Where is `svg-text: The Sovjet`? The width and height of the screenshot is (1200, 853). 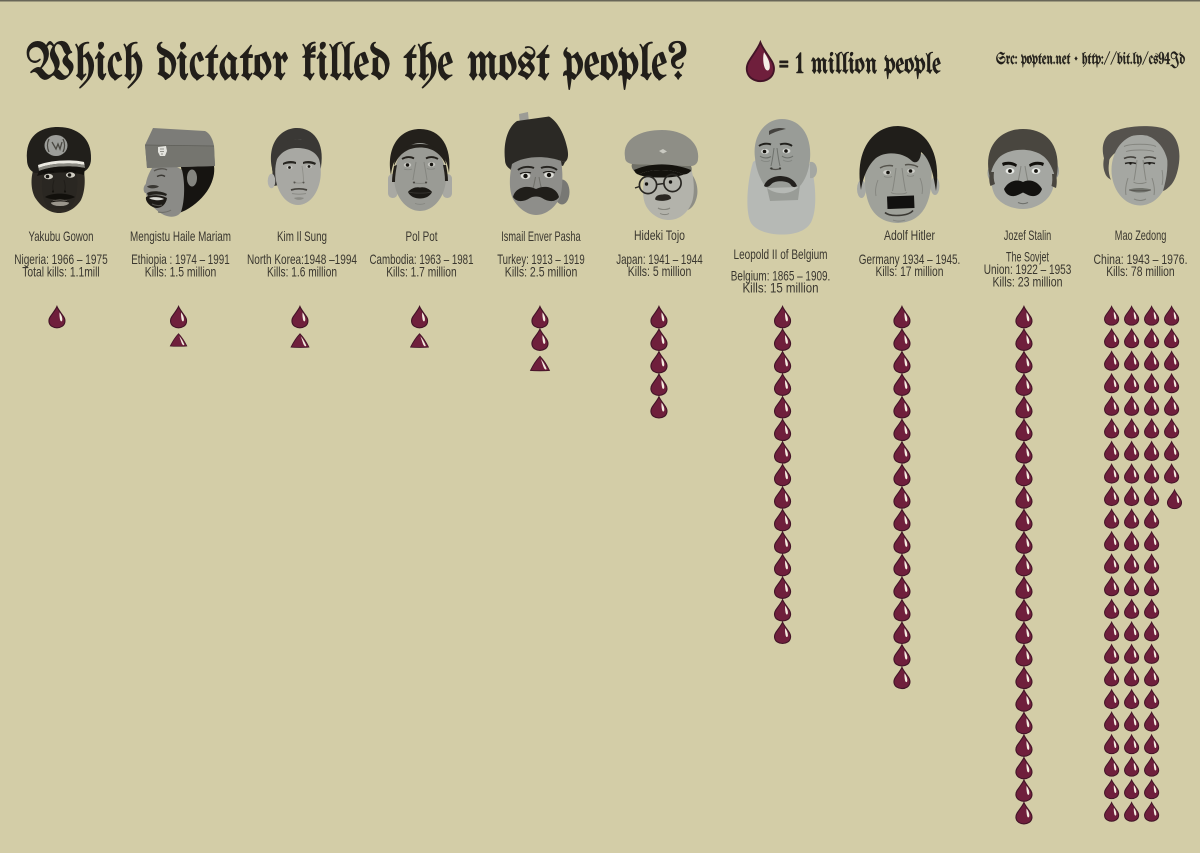 svg-text: The Sovjet is located at coordinates (1027, 257).